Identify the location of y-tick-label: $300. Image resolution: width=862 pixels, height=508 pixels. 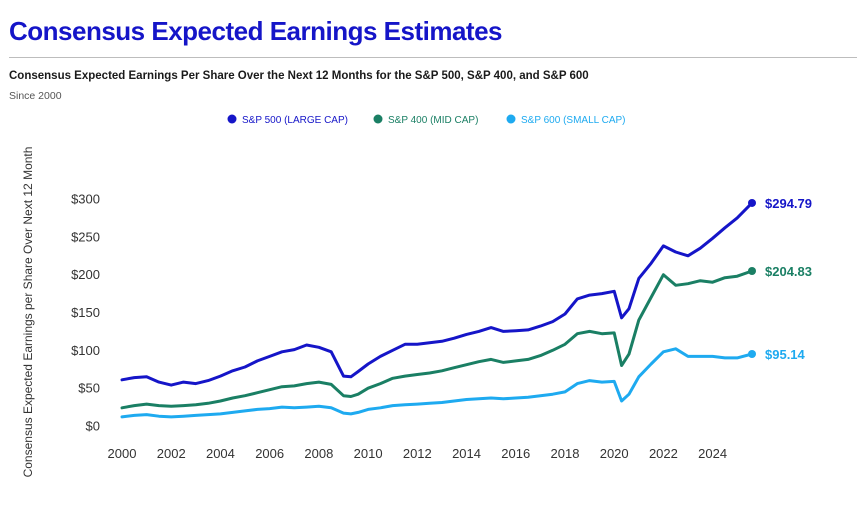
(85, 199).